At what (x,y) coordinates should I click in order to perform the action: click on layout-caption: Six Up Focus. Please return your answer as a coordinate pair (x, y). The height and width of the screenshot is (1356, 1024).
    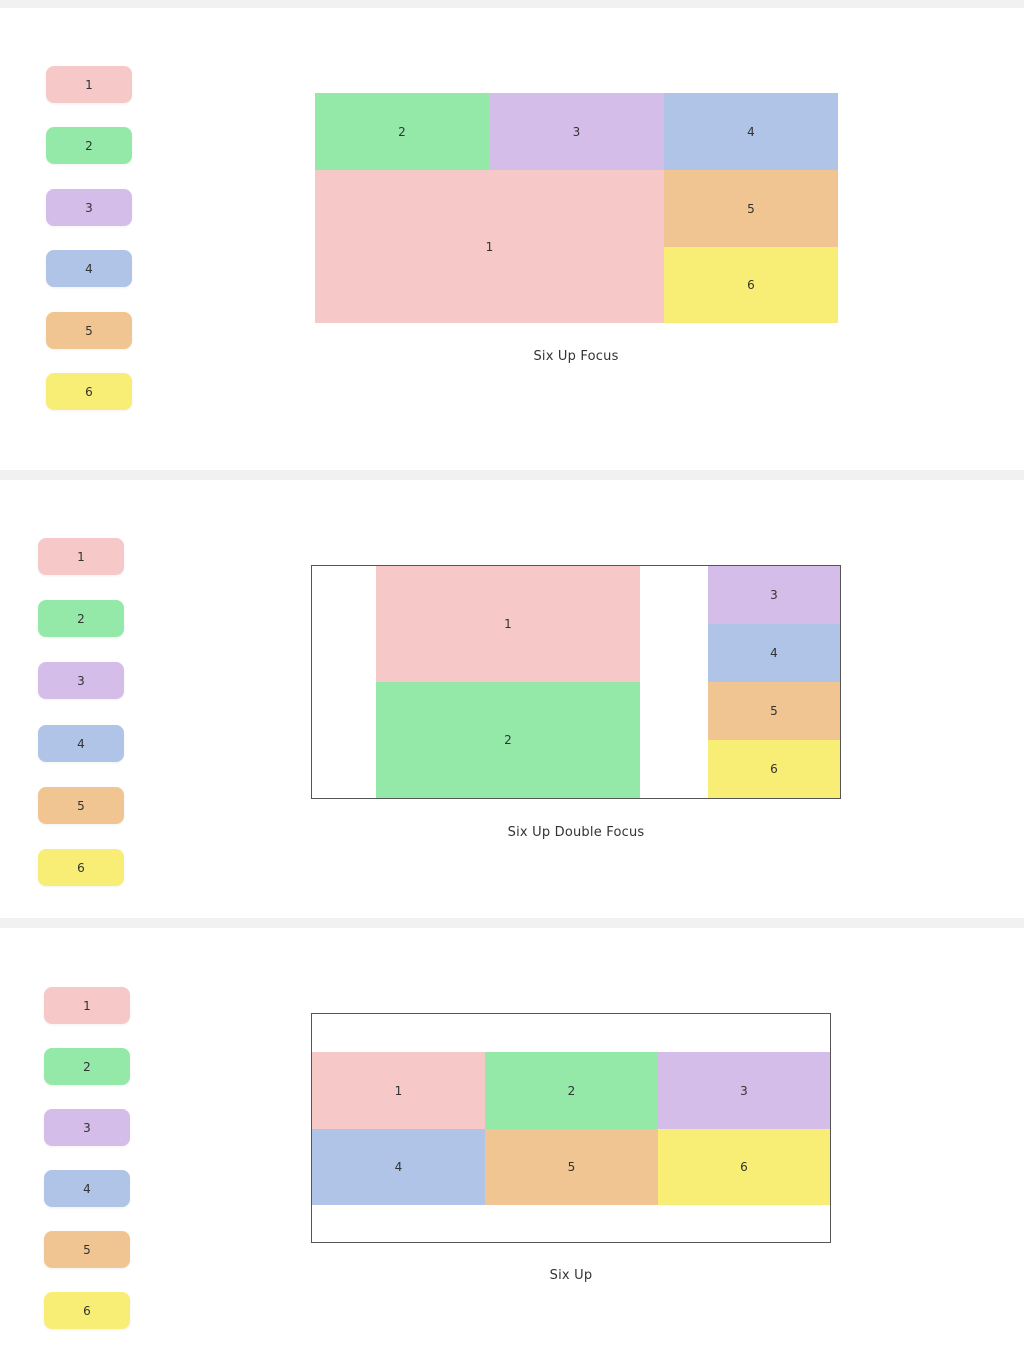
    Looking at the image, I should click on (576, 356).